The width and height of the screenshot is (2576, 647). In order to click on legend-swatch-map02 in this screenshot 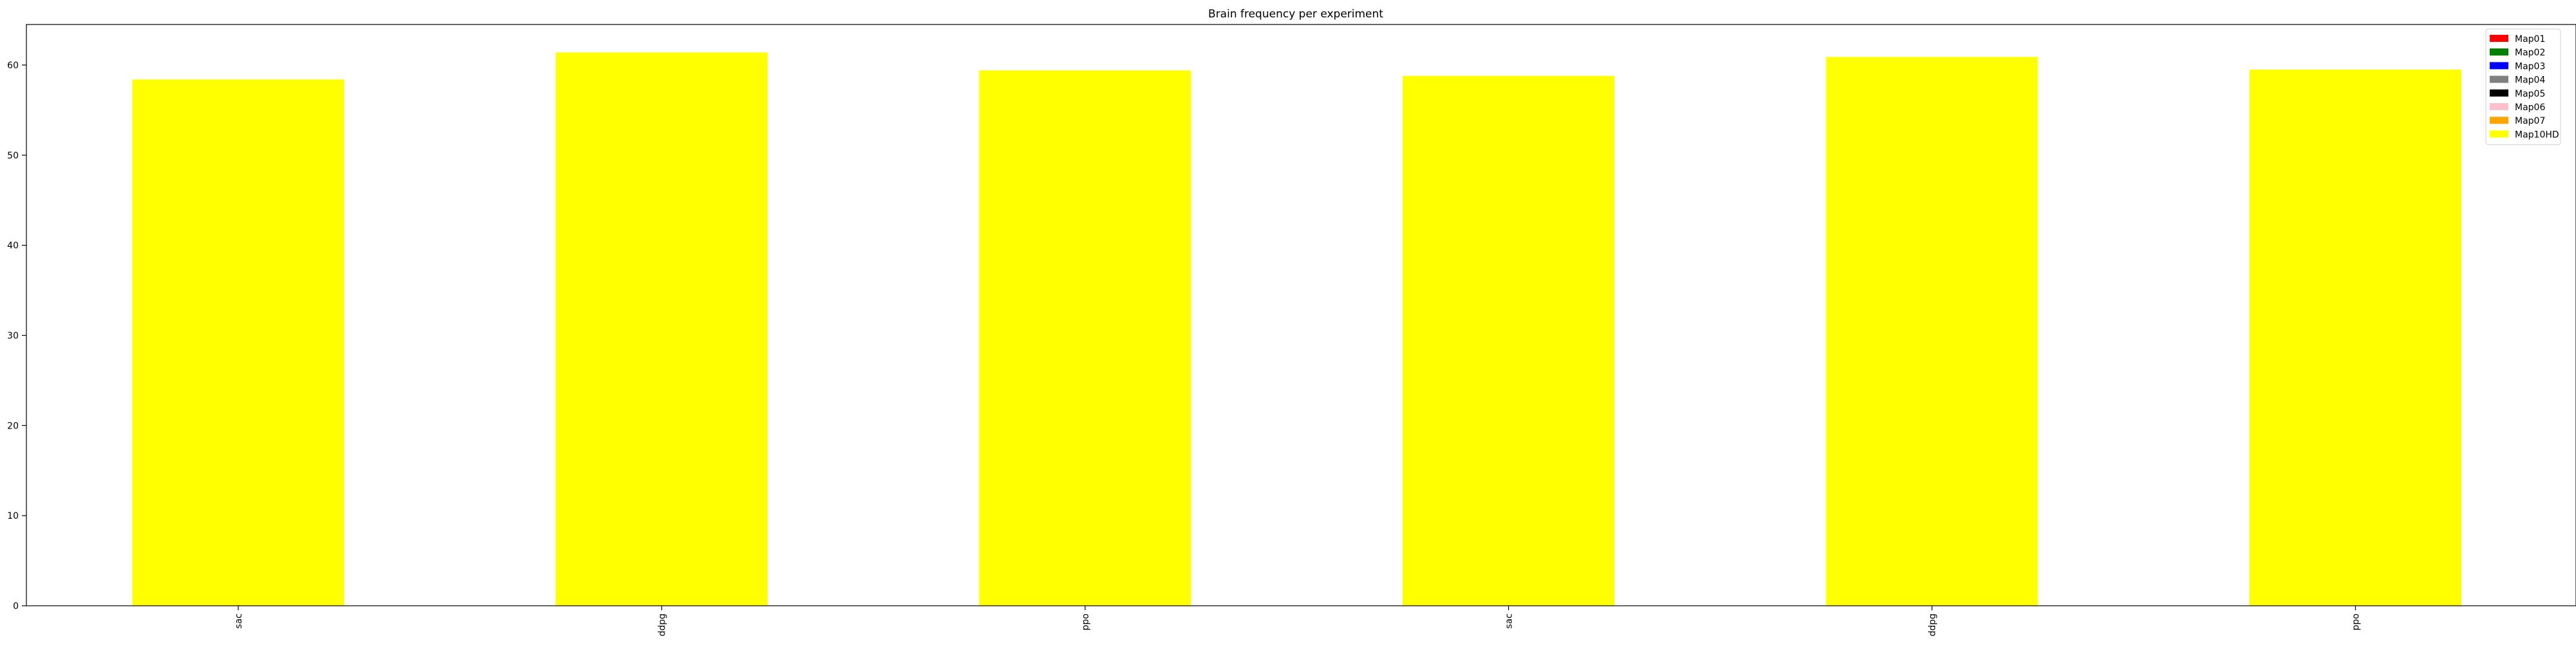, I will do `click(2499, 52)`.